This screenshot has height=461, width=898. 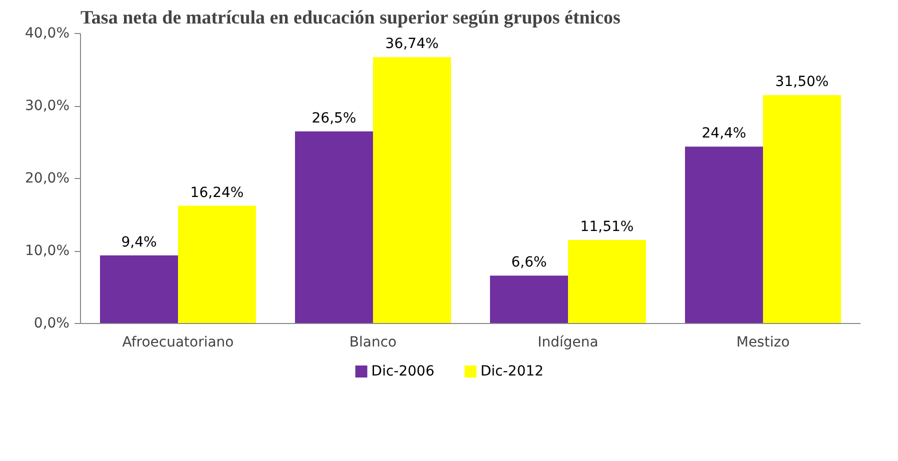 I want to click on data-label: 31,50%, so click(x=802, y=82).